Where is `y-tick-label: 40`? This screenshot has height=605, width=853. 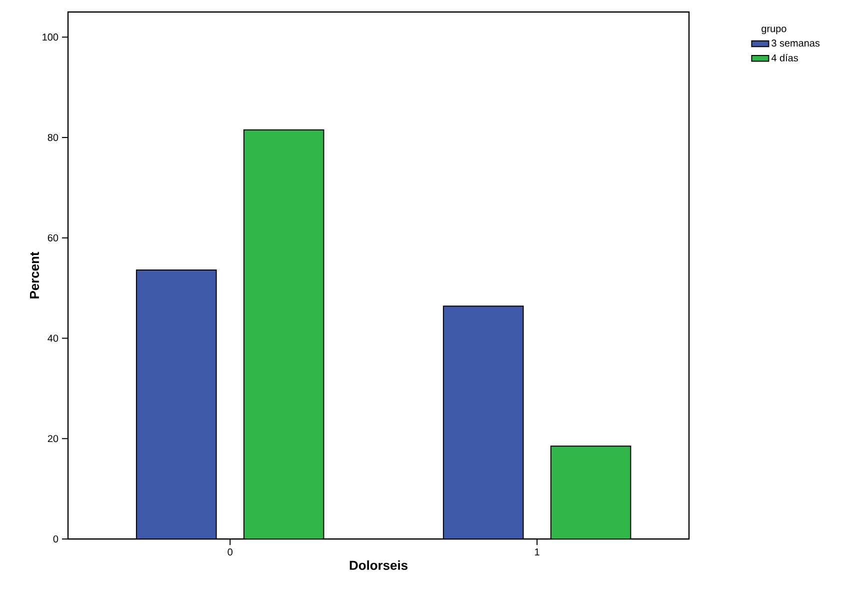
y-tick-label: 40 is located at coordinates (53, 338).